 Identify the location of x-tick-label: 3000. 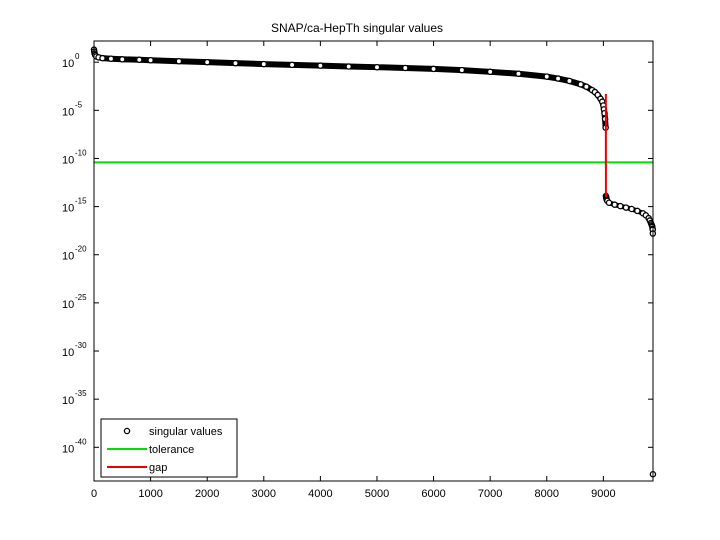
(264, 494).